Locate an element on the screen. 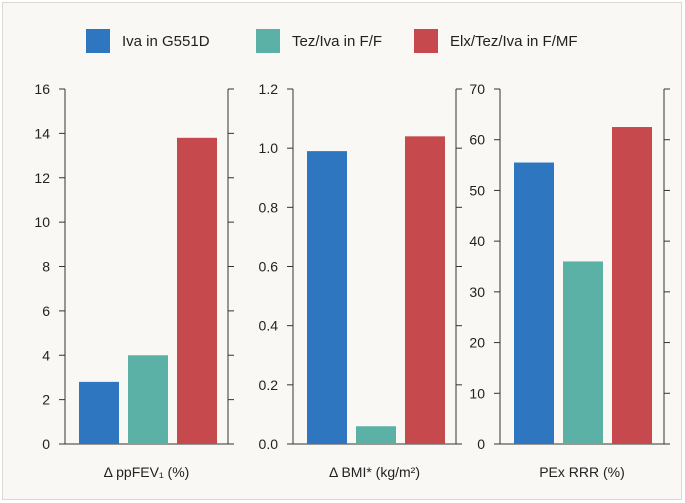 This screenshot has width=685, height=503. y-tick-label: 40 is located at coordinates (477, 241).